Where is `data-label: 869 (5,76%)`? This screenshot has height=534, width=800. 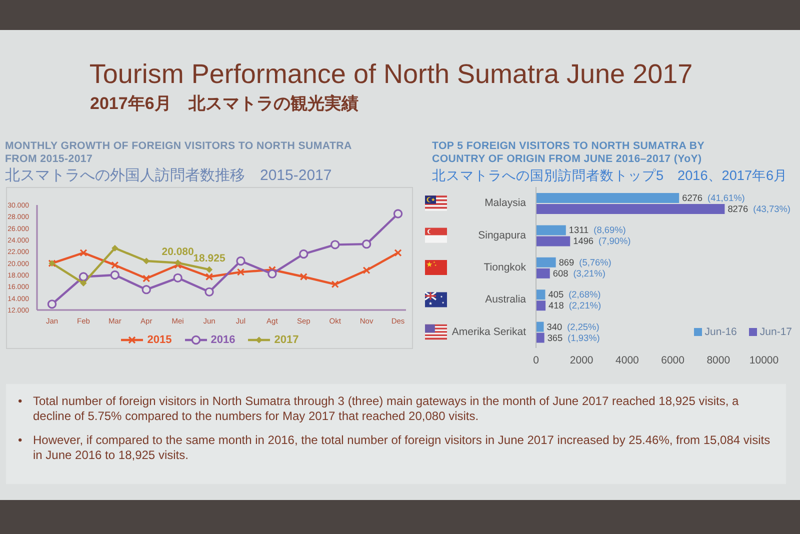 data-label: 869 (5,76%) is located at coordinates (585, 262).